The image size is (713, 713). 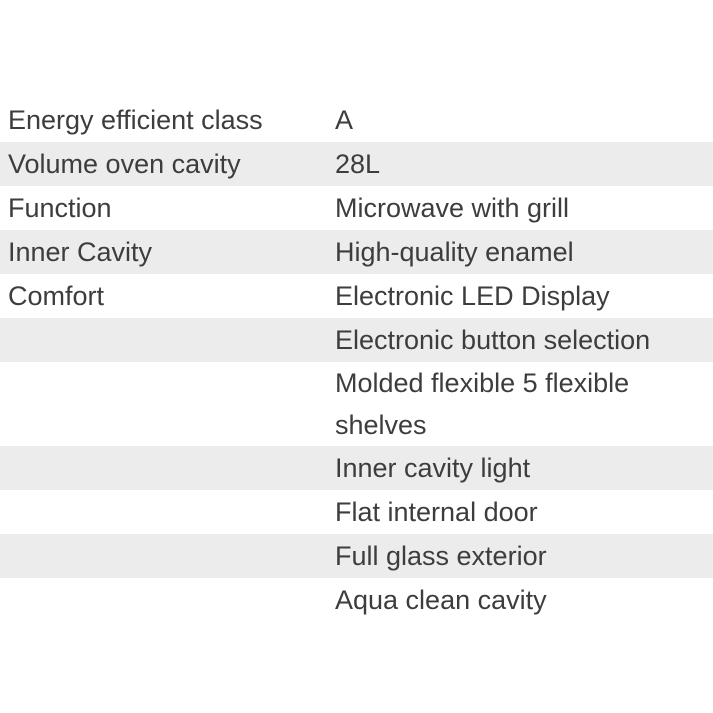 I want to click on spec-label: Energy efficient class, so click(x=135, y=120).